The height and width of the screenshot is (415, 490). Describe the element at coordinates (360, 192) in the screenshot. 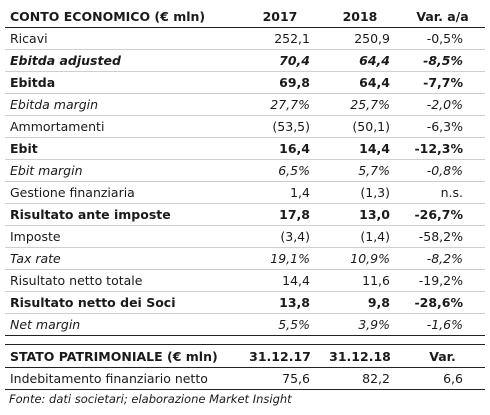

I see `value-second: (1,3)` at that location.